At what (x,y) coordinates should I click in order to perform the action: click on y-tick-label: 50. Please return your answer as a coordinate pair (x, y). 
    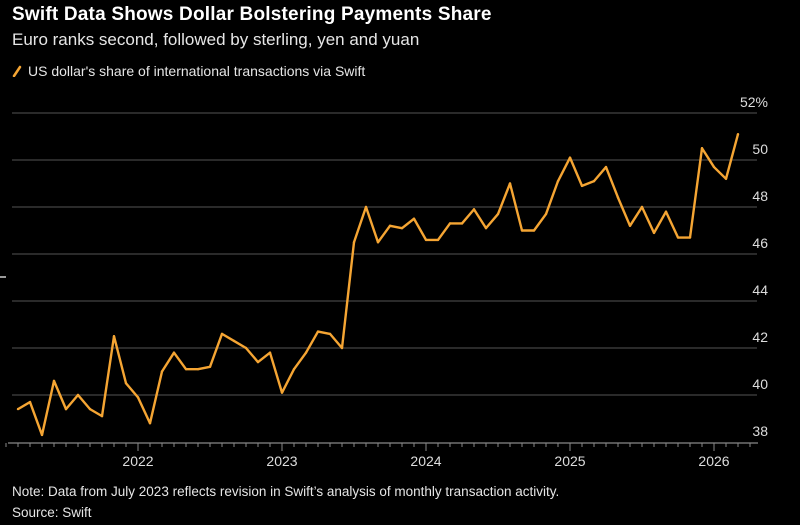
    Looking at the image, I should click on (760, 149).